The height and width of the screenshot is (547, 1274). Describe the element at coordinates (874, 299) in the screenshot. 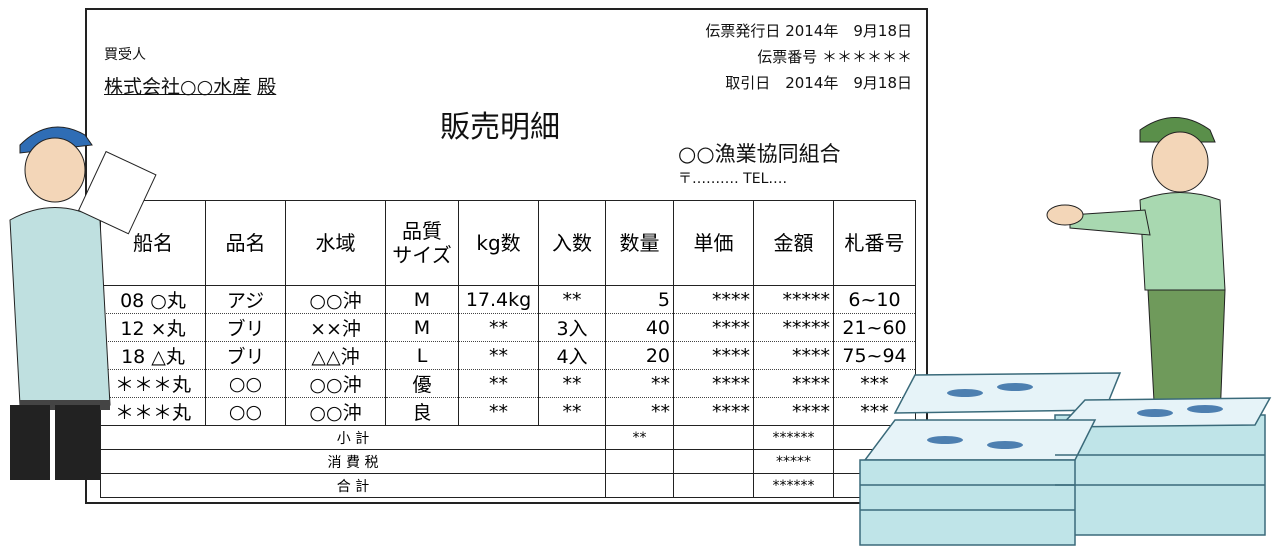

I see `cell: 6~10` at that location.